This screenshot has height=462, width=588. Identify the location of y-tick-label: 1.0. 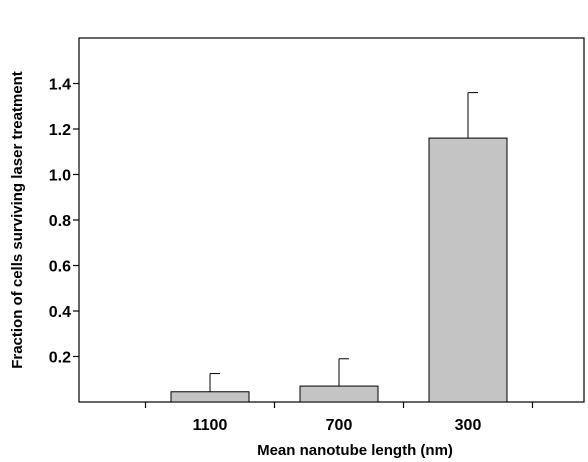
(60, 176).